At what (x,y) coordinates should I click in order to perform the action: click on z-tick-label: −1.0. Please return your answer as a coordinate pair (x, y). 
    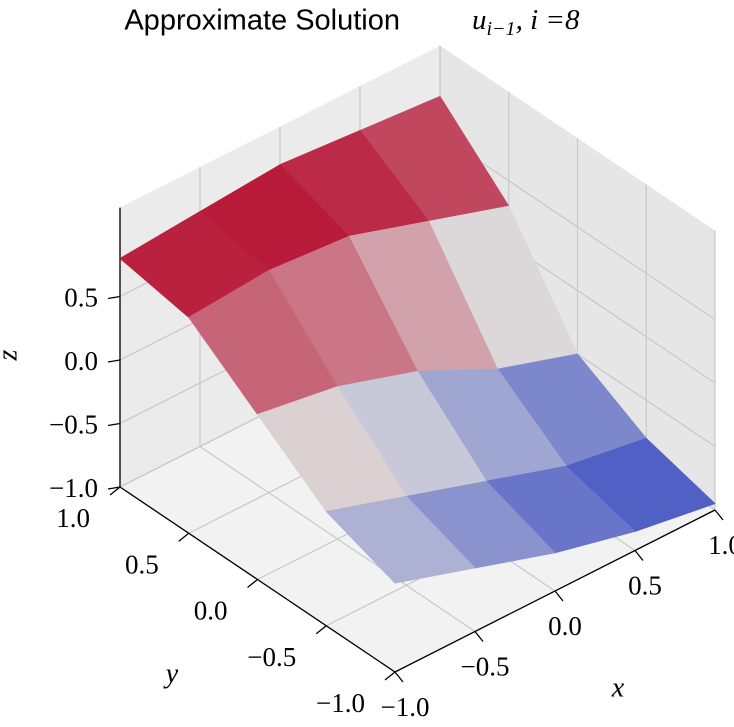
    Looking at the image, I should click on (73, 488).